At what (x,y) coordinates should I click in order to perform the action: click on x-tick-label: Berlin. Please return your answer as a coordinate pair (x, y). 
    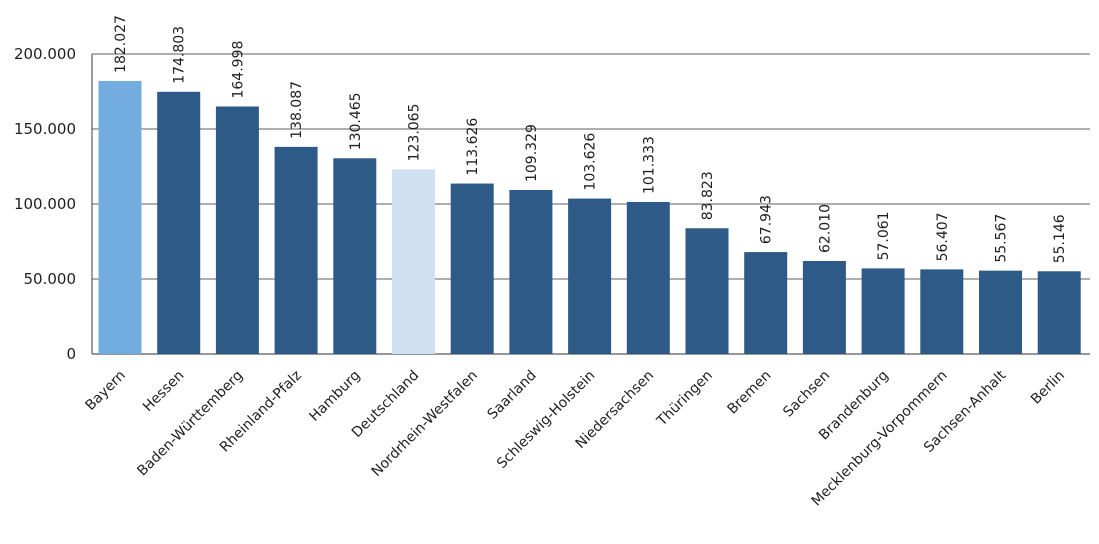
    Looking at the image, I should click on (1048, 388).